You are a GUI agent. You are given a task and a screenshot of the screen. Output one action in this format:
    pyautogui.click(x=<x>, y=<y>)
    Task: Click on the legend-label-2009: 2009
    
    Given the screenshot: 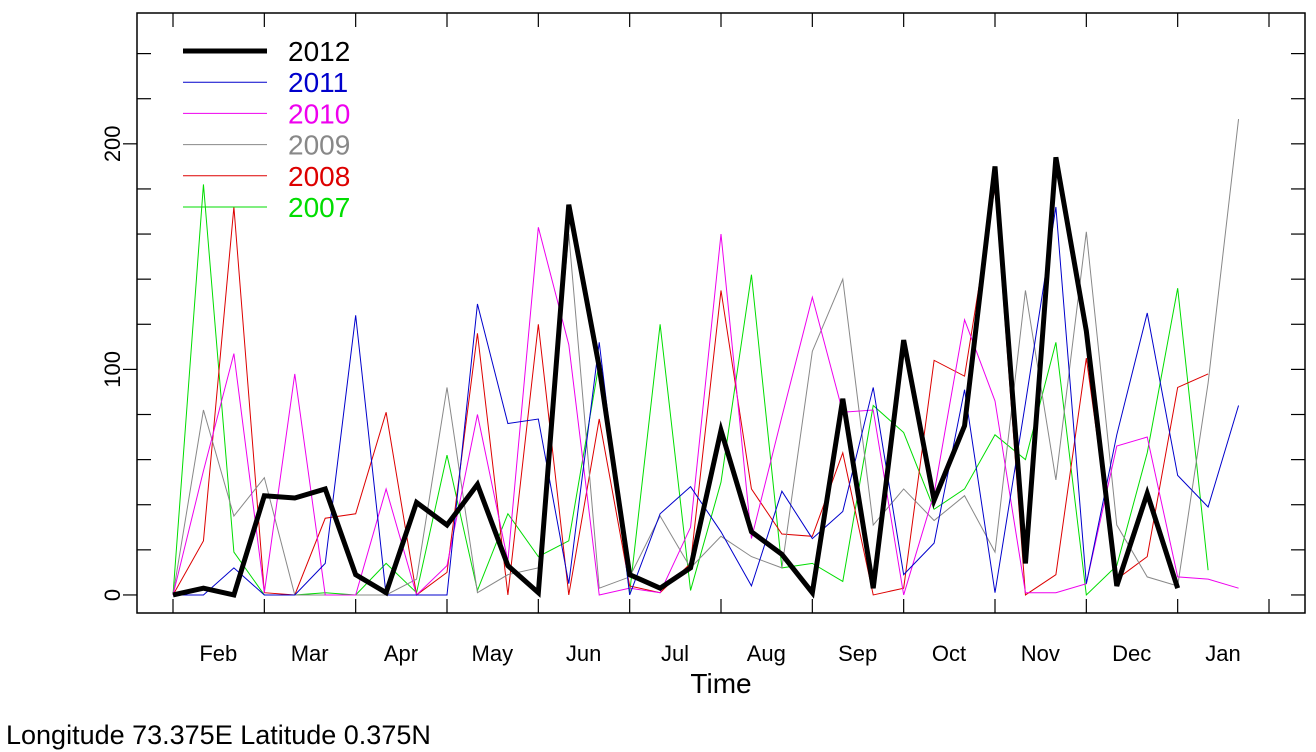 What is the action you would take?
    pyautogui.click(x=319, y=145)
    